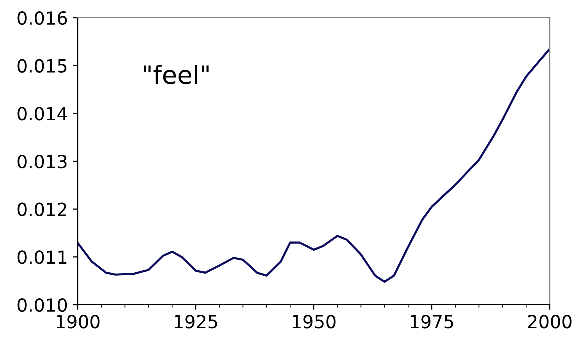  What do you see at coordinates (176, 74) in the screenshot?
I see `annotation: "feel"` at bounding box center [176, 74].